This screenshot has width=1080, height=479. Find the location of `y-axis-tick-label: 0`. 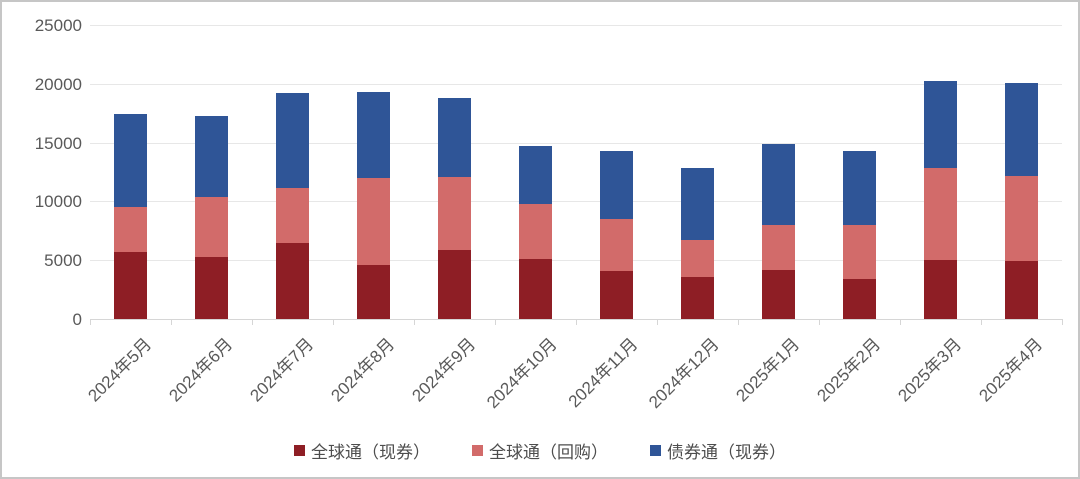

y-axis-tick-label: 0 is located at coordinates (77, 319).